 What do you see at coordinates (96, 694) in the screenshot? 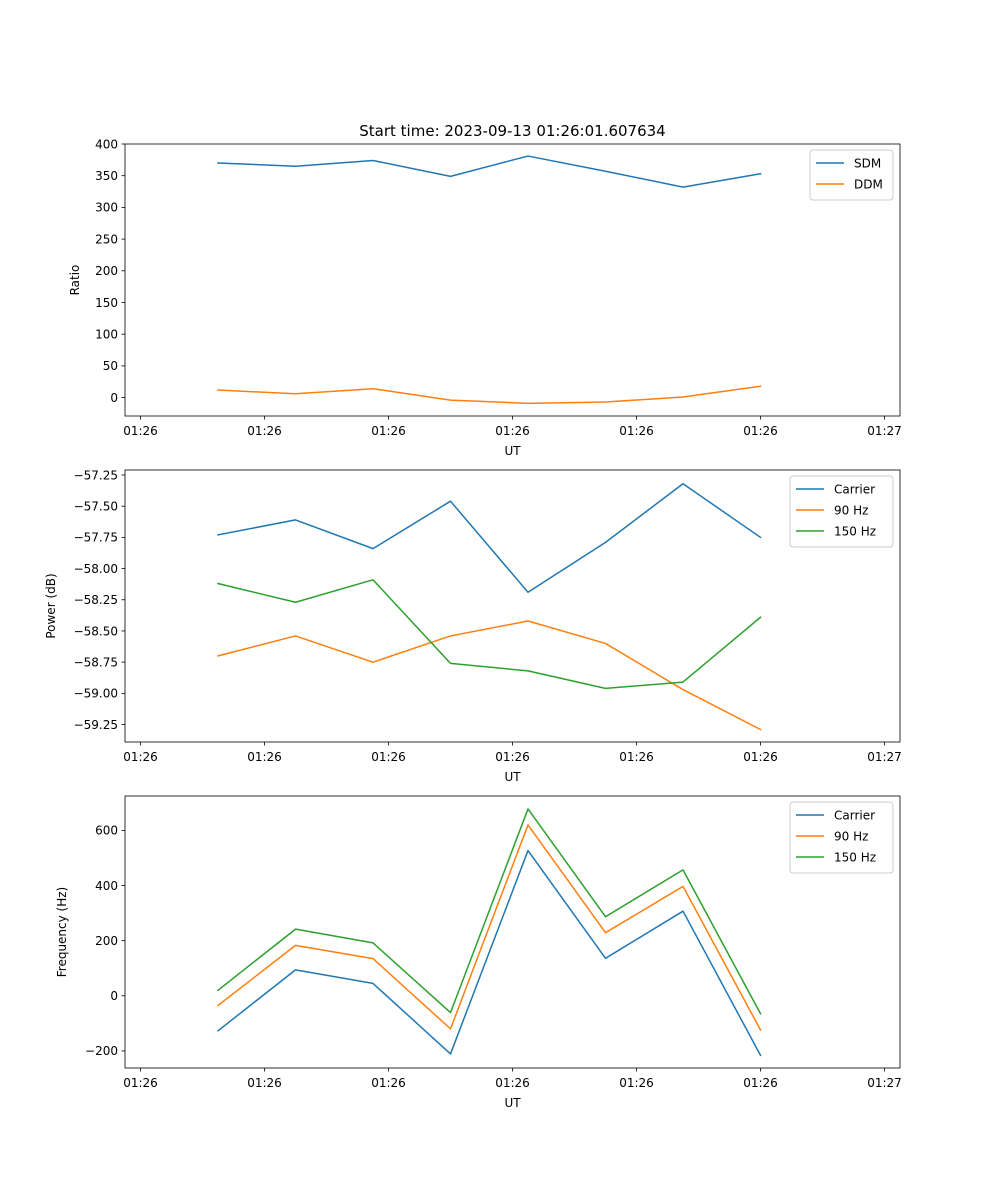
I see `y-tick-label: −59.00` at bounding box center [96, 694].